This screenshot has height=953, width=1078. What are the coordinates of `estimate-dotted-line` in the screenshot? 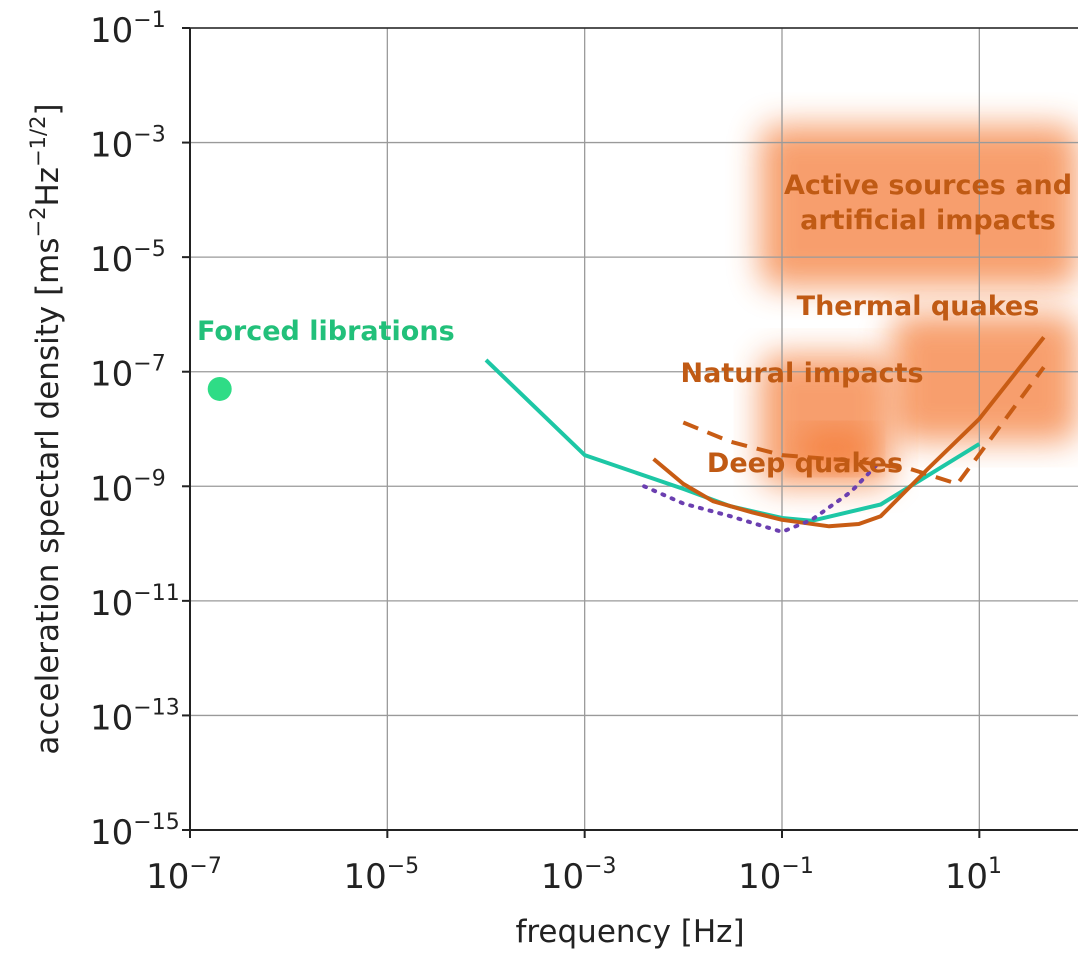 It's located at (762, 496).